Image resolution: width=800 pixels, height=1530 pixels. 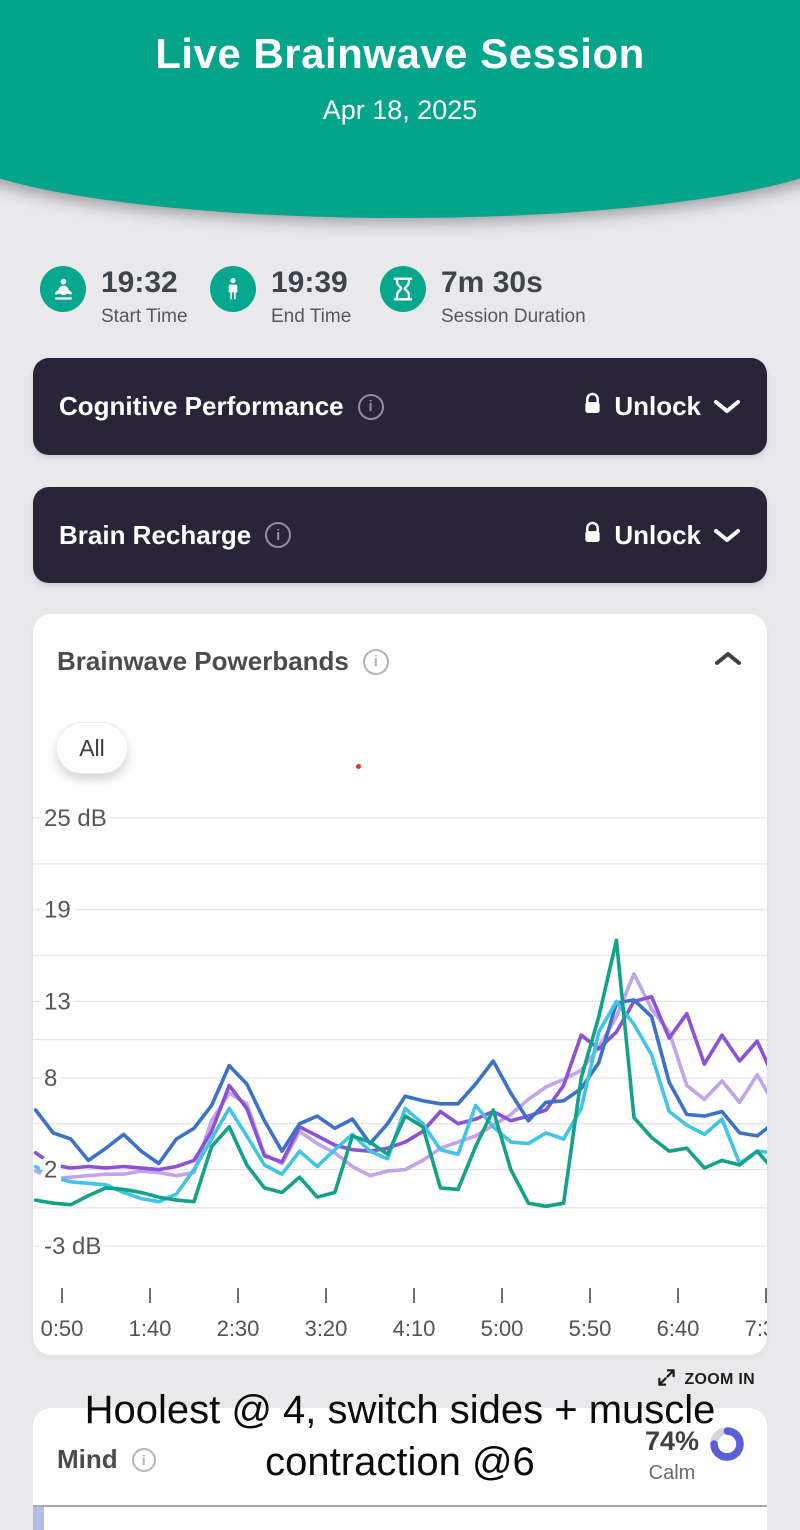 I want to click on svg-text: 6:40, so click(x=678, y=1328).